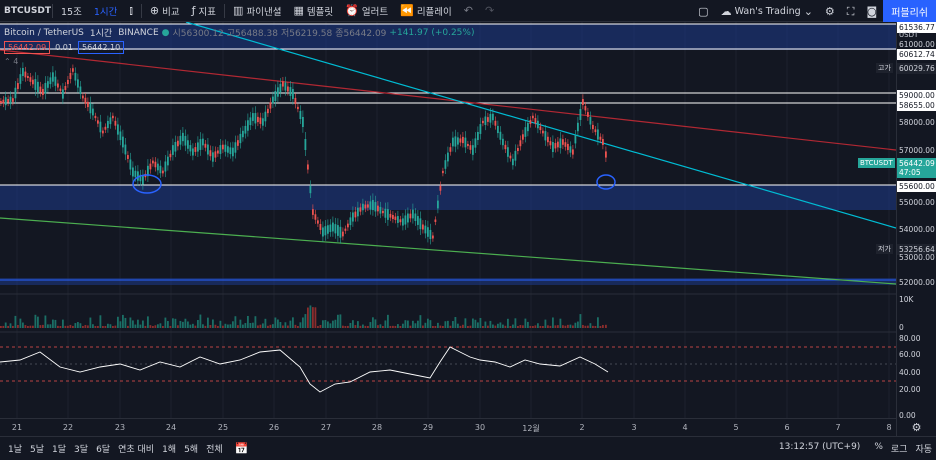 This screenshot has width=936, height=460. What do you see at coordinates (191, 450) in the screenshot?
I see `range-button: 5해` at bounding box center [191, 450].